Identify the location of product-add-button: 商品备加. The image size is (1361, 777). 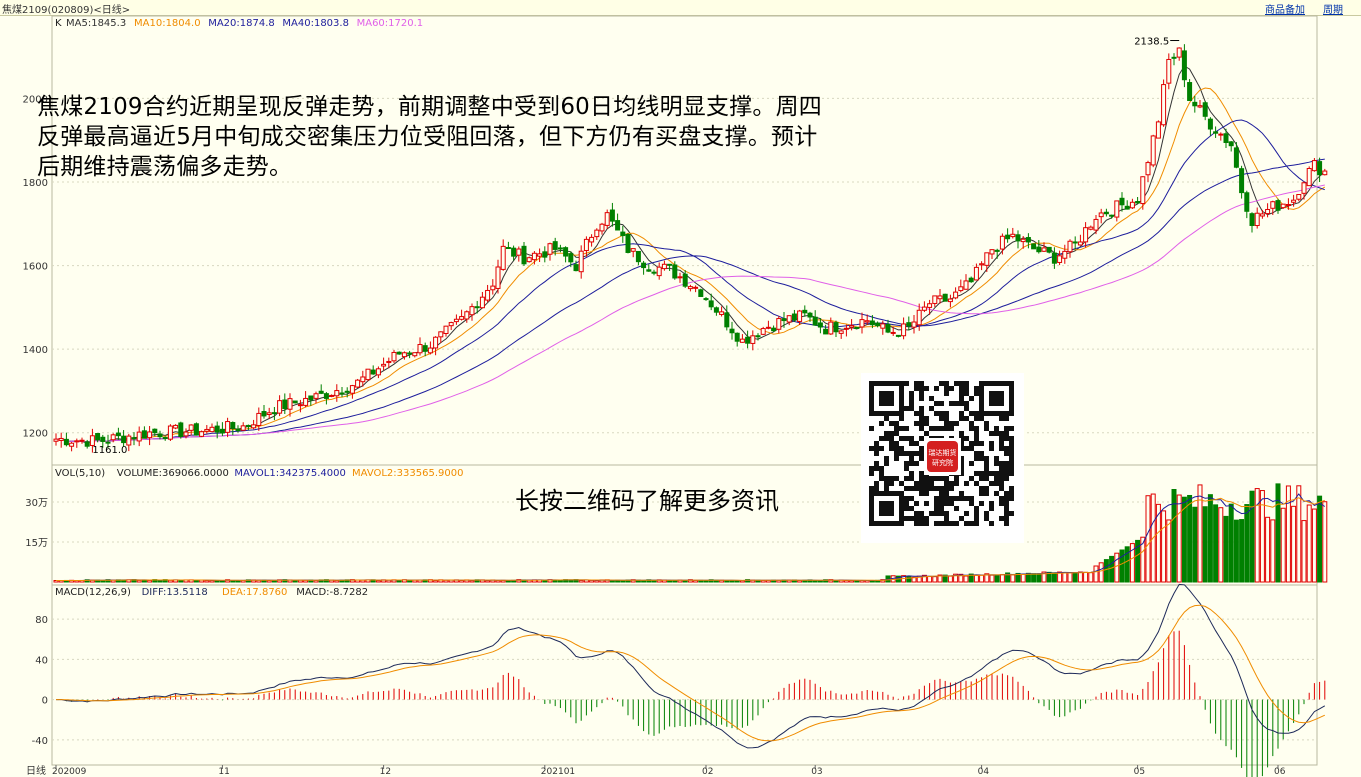
(1285, 10).